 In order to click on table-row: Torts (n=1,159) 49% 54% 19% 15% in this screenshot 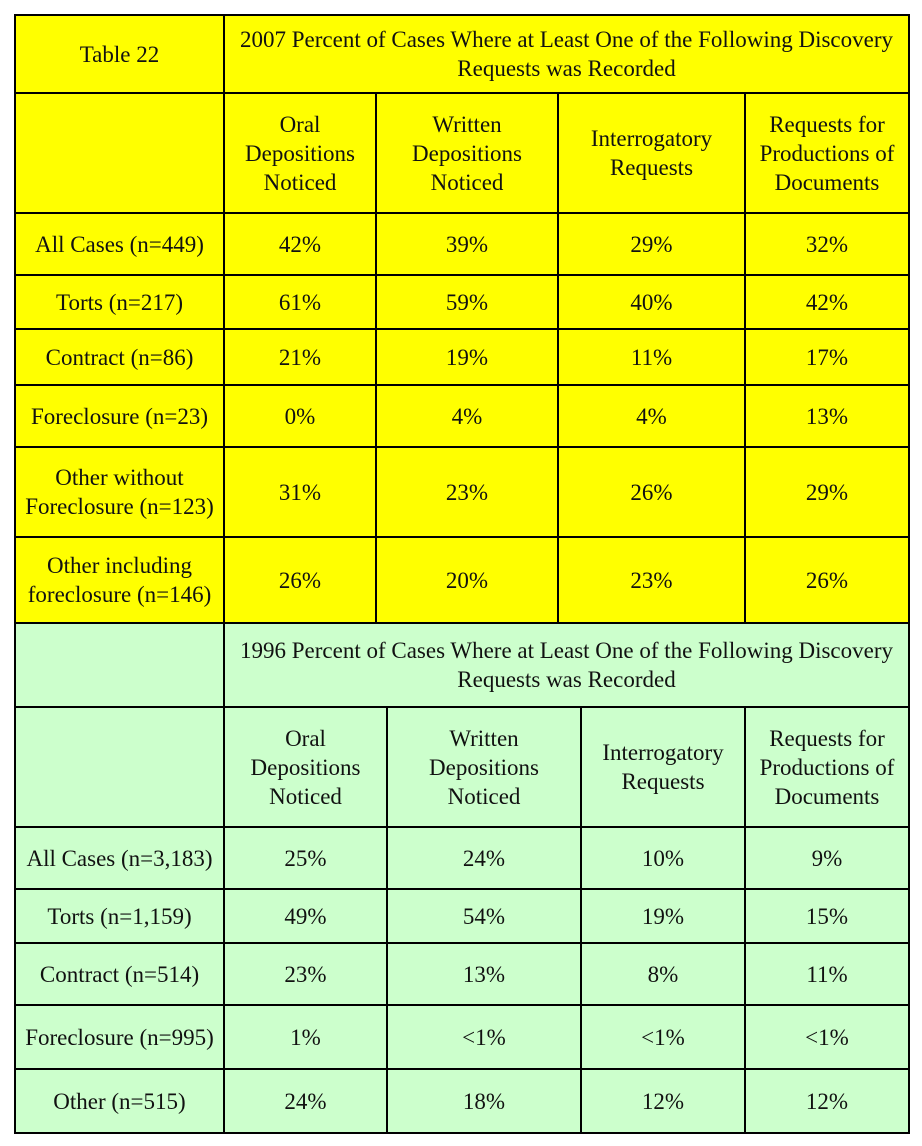, I will do `click(462, 916)`.